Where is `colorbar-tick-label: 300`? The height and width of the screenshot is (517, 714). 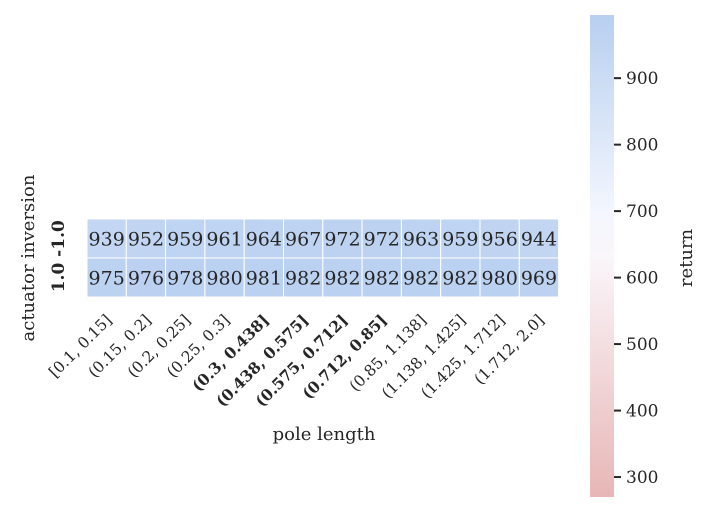
colorbar-tick-label: 300 is located at coordinates (642, 478).